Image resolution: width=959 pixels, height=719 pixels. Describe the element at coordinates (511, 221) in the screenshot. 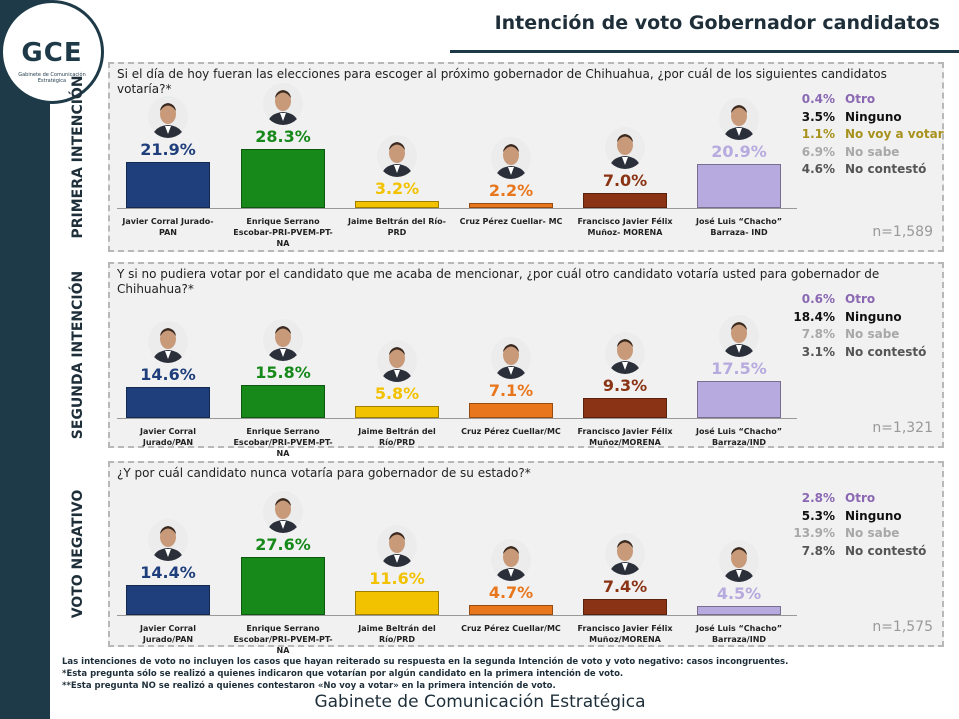

I see `candidate-name: Cruz Pérez Cuellar- MC` at that location.